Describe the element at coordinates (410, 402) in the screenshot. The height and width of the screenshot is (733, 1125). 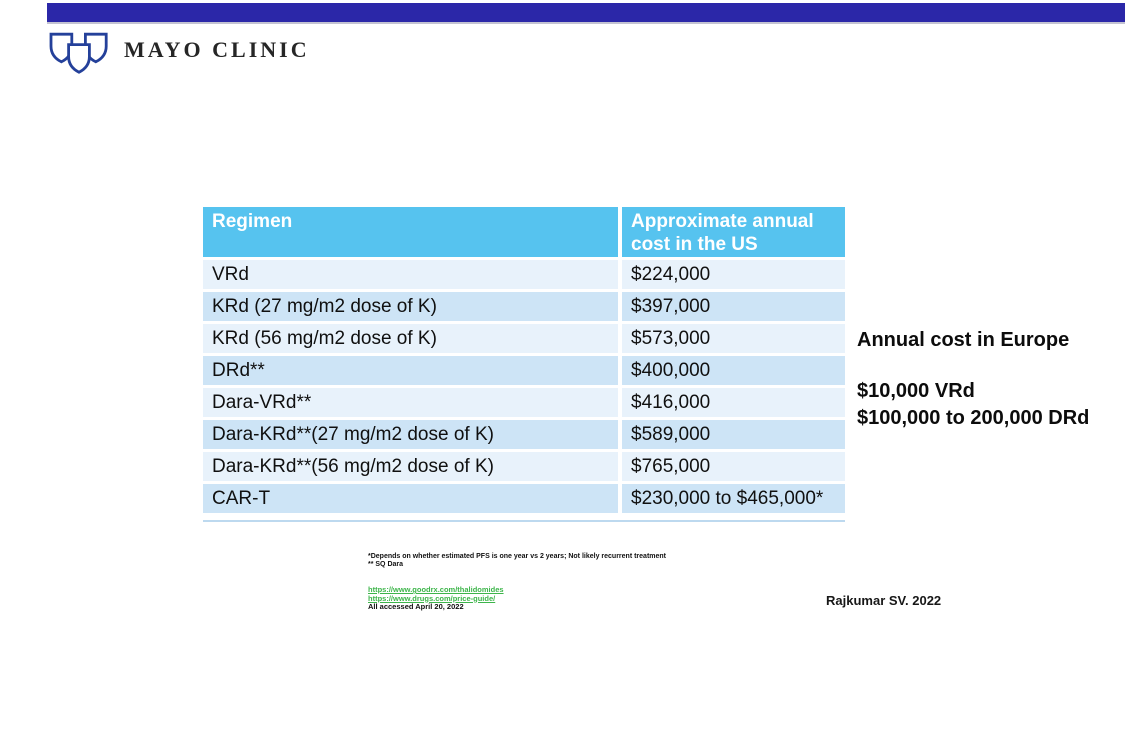
I see `regimen-cell: Dara-VRd**` at that location.